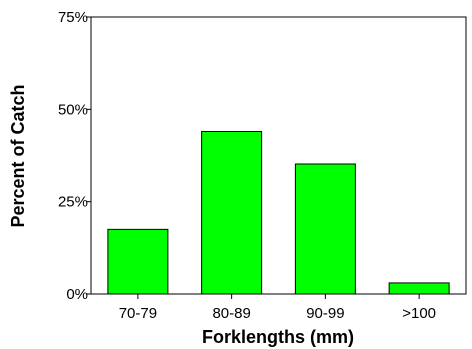  I want to click on x-axis-ticks: 70-79 80-89 90-99 >100, so click(277, 308).